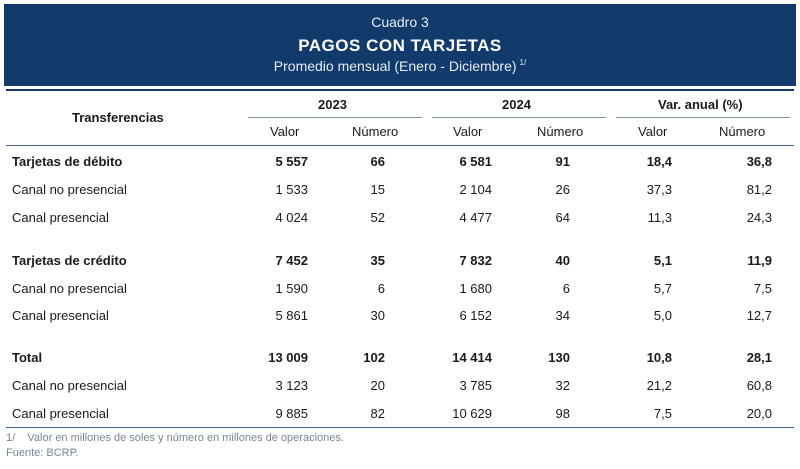 Image resolution: width=800 pixels, height=469 pixels. I want to click on cell-numero-2024: 6, so click(566, 288).